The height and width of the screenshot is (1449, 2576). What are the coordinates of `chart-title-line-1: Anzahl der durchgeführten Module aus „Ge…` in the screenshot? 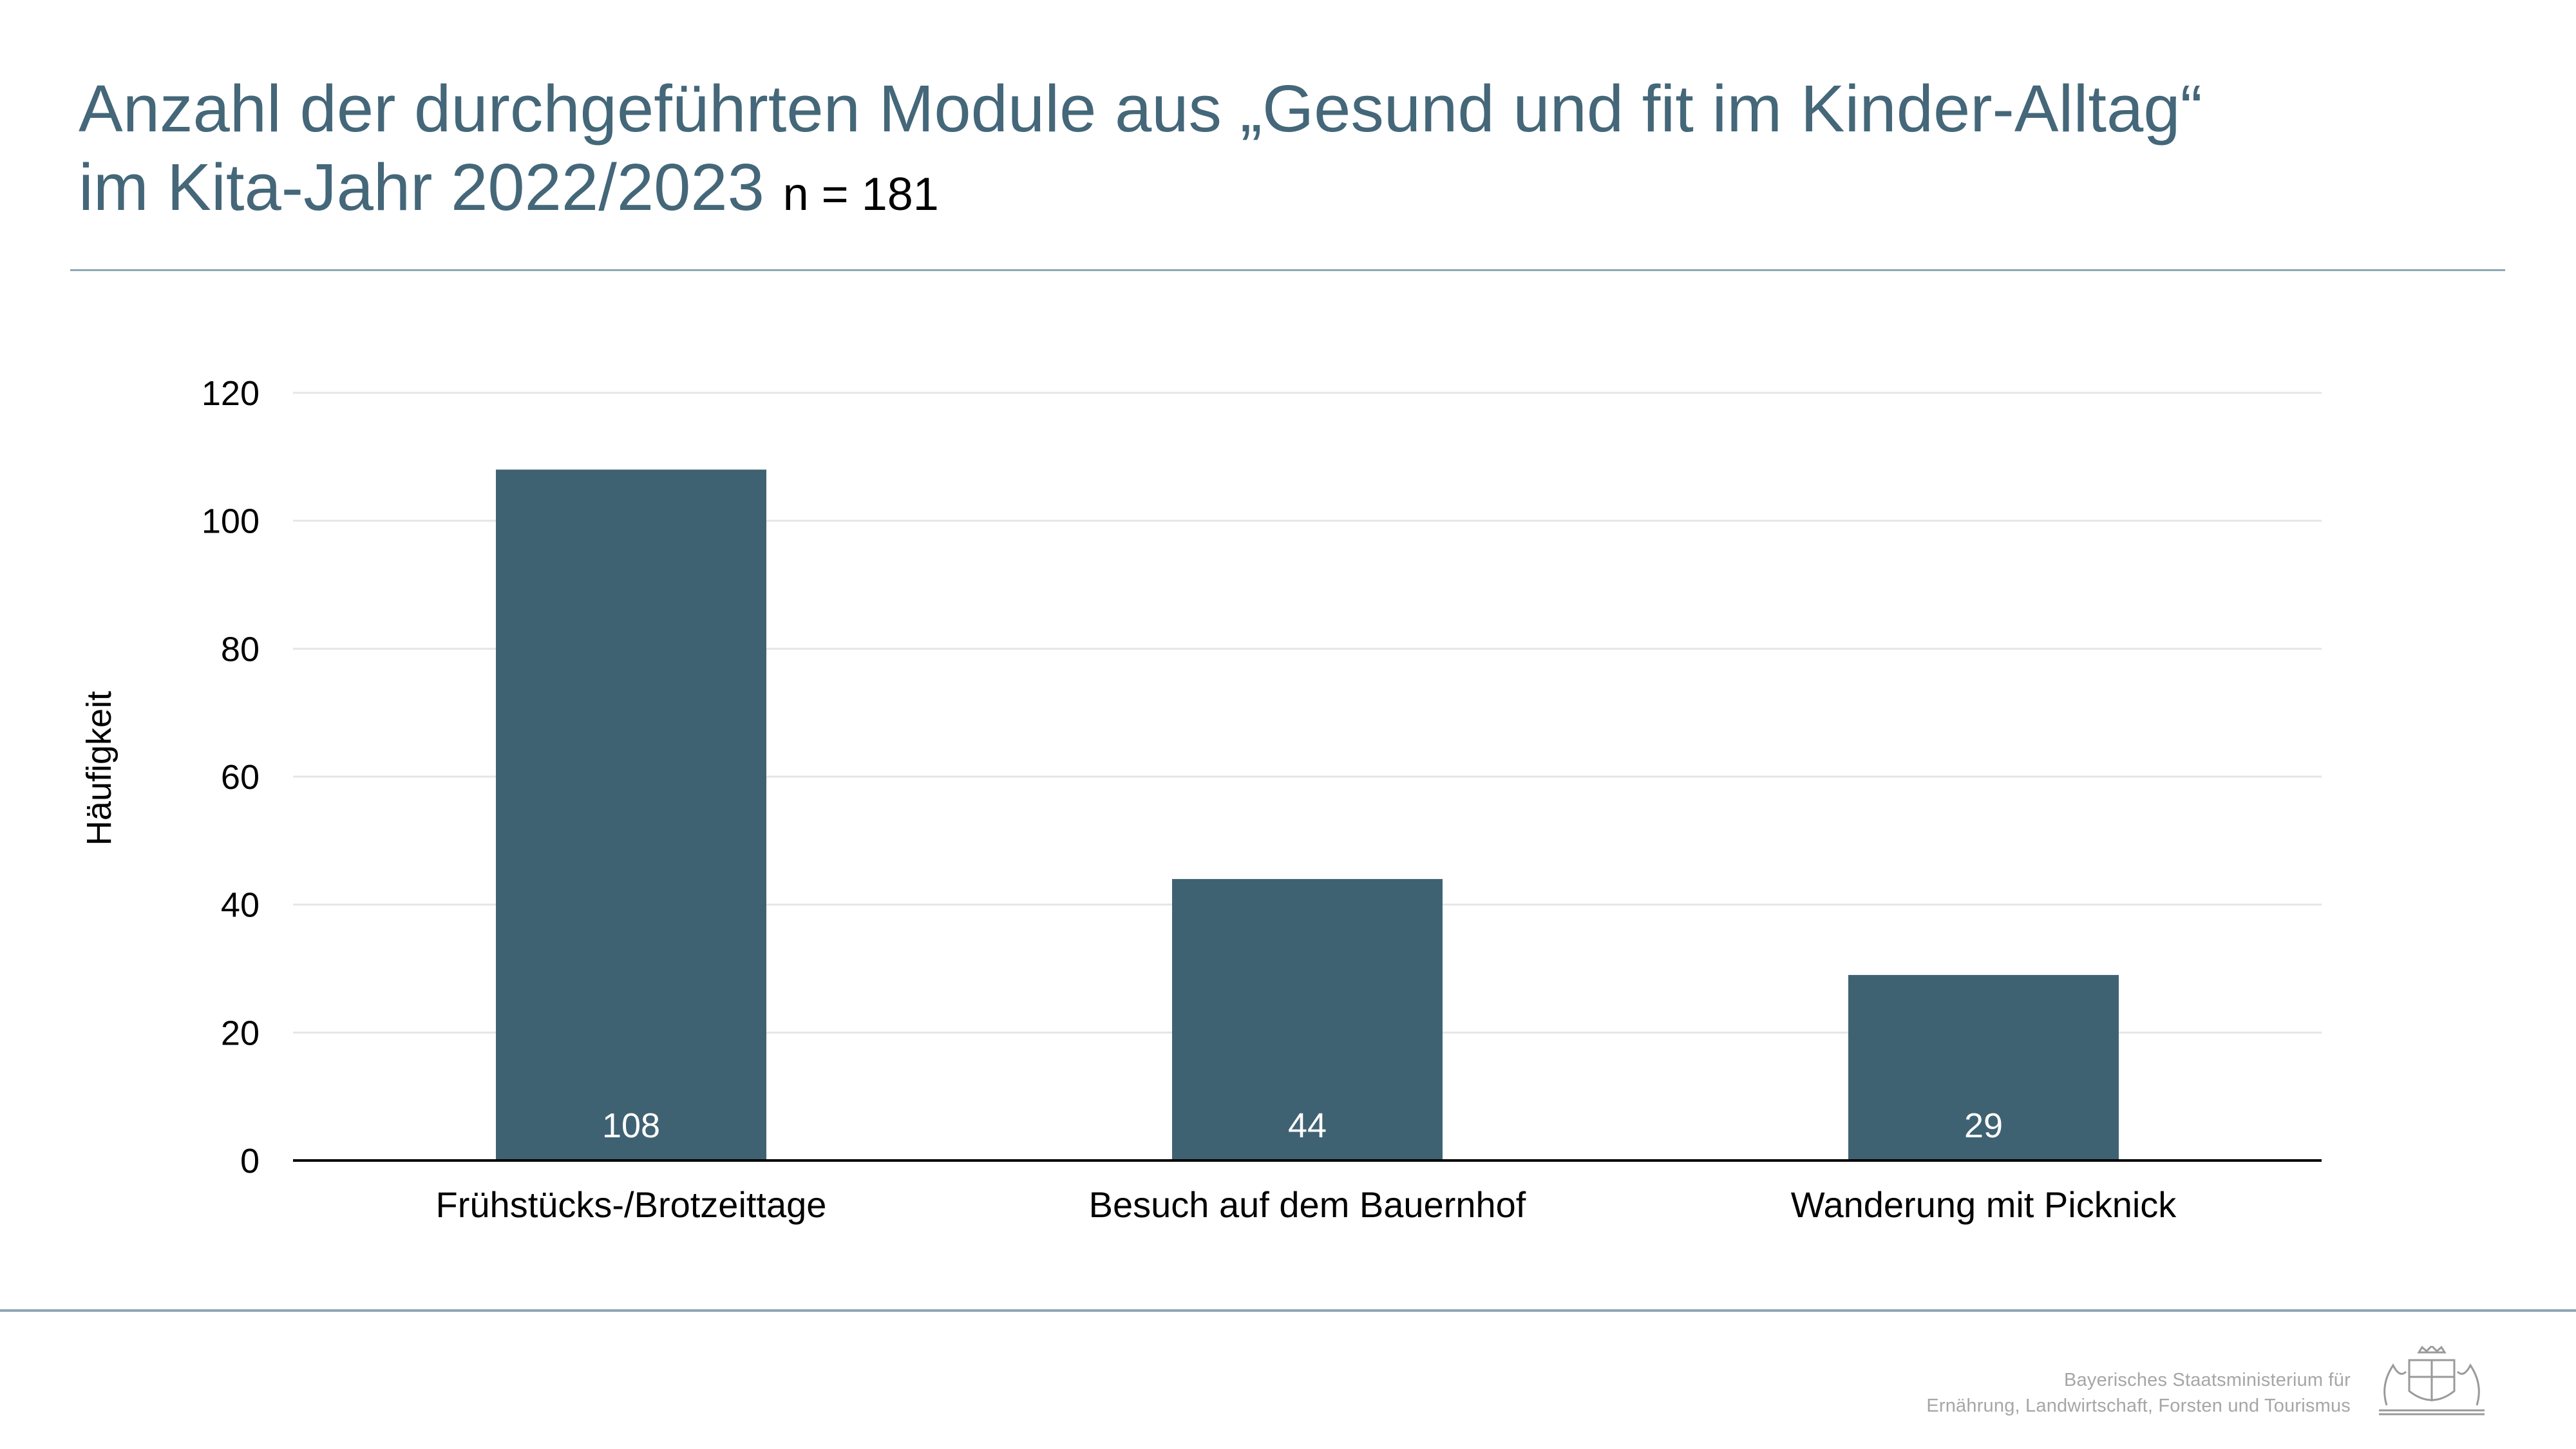 It's located at (1140, 108).